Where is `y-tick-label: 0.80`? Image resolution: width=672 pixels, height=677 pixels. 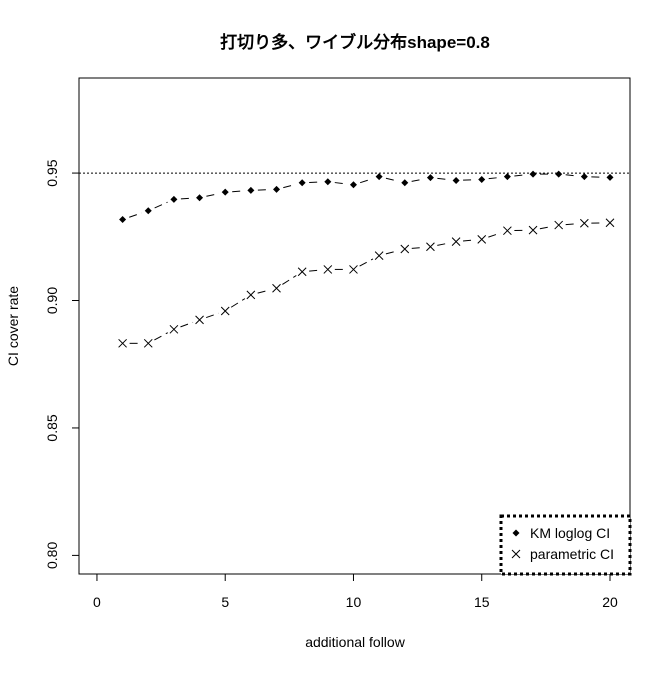
y-tick-label: 0.80 is located at coordinates (52, 555).